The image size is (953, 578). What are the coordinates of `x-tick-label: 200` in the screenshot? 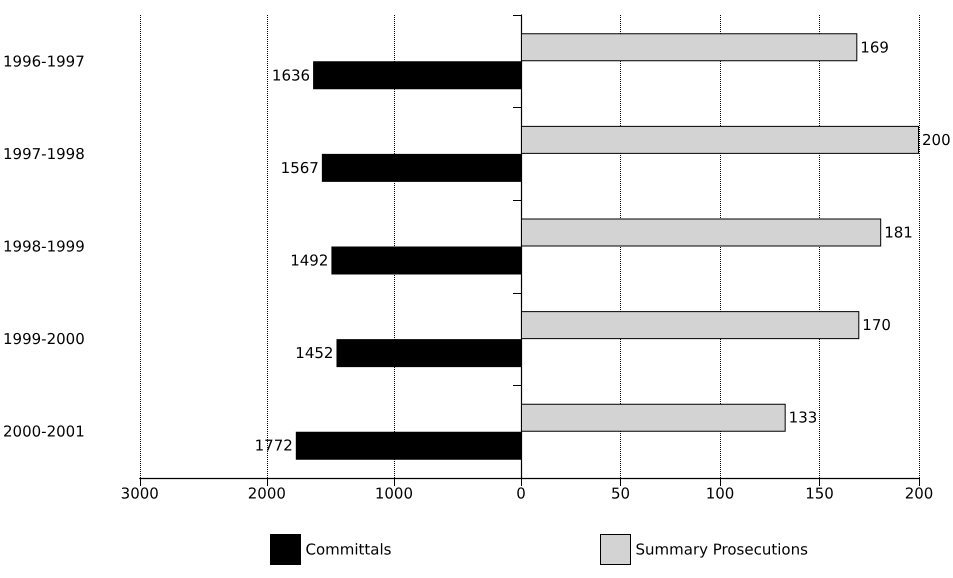 It's located at (919, 493).